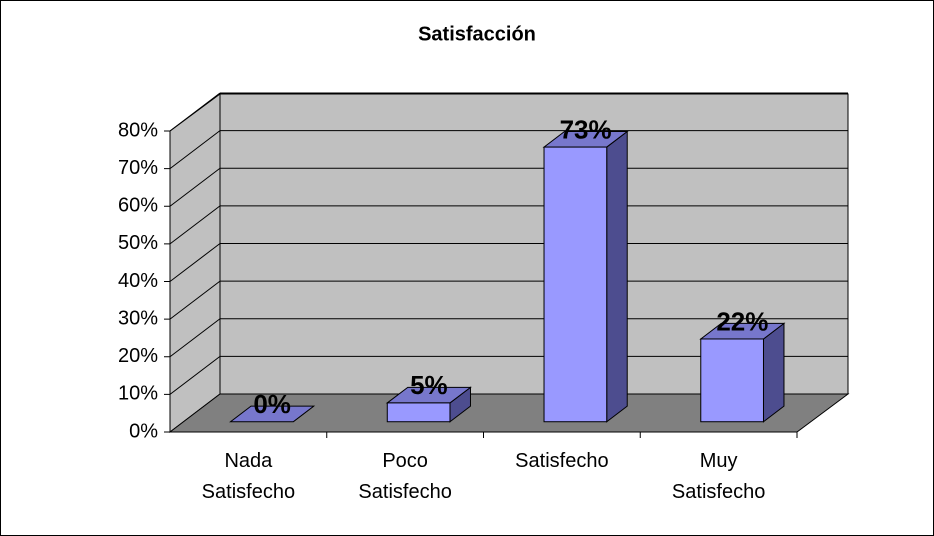 The width and height of the screenshot is (934, 536). Describe the element at coordinates (138, 281) in the screenshot. I see `y-tick-label: 40%` at that location.